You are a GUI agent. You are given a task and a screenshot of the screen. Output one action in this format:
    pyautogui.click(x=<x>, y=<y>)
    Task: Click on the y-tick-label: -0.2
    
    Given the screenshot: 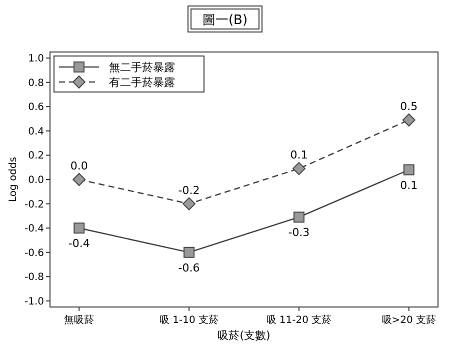 What is the action you would take?
    pyautogui.click(x=34, y=204)
    